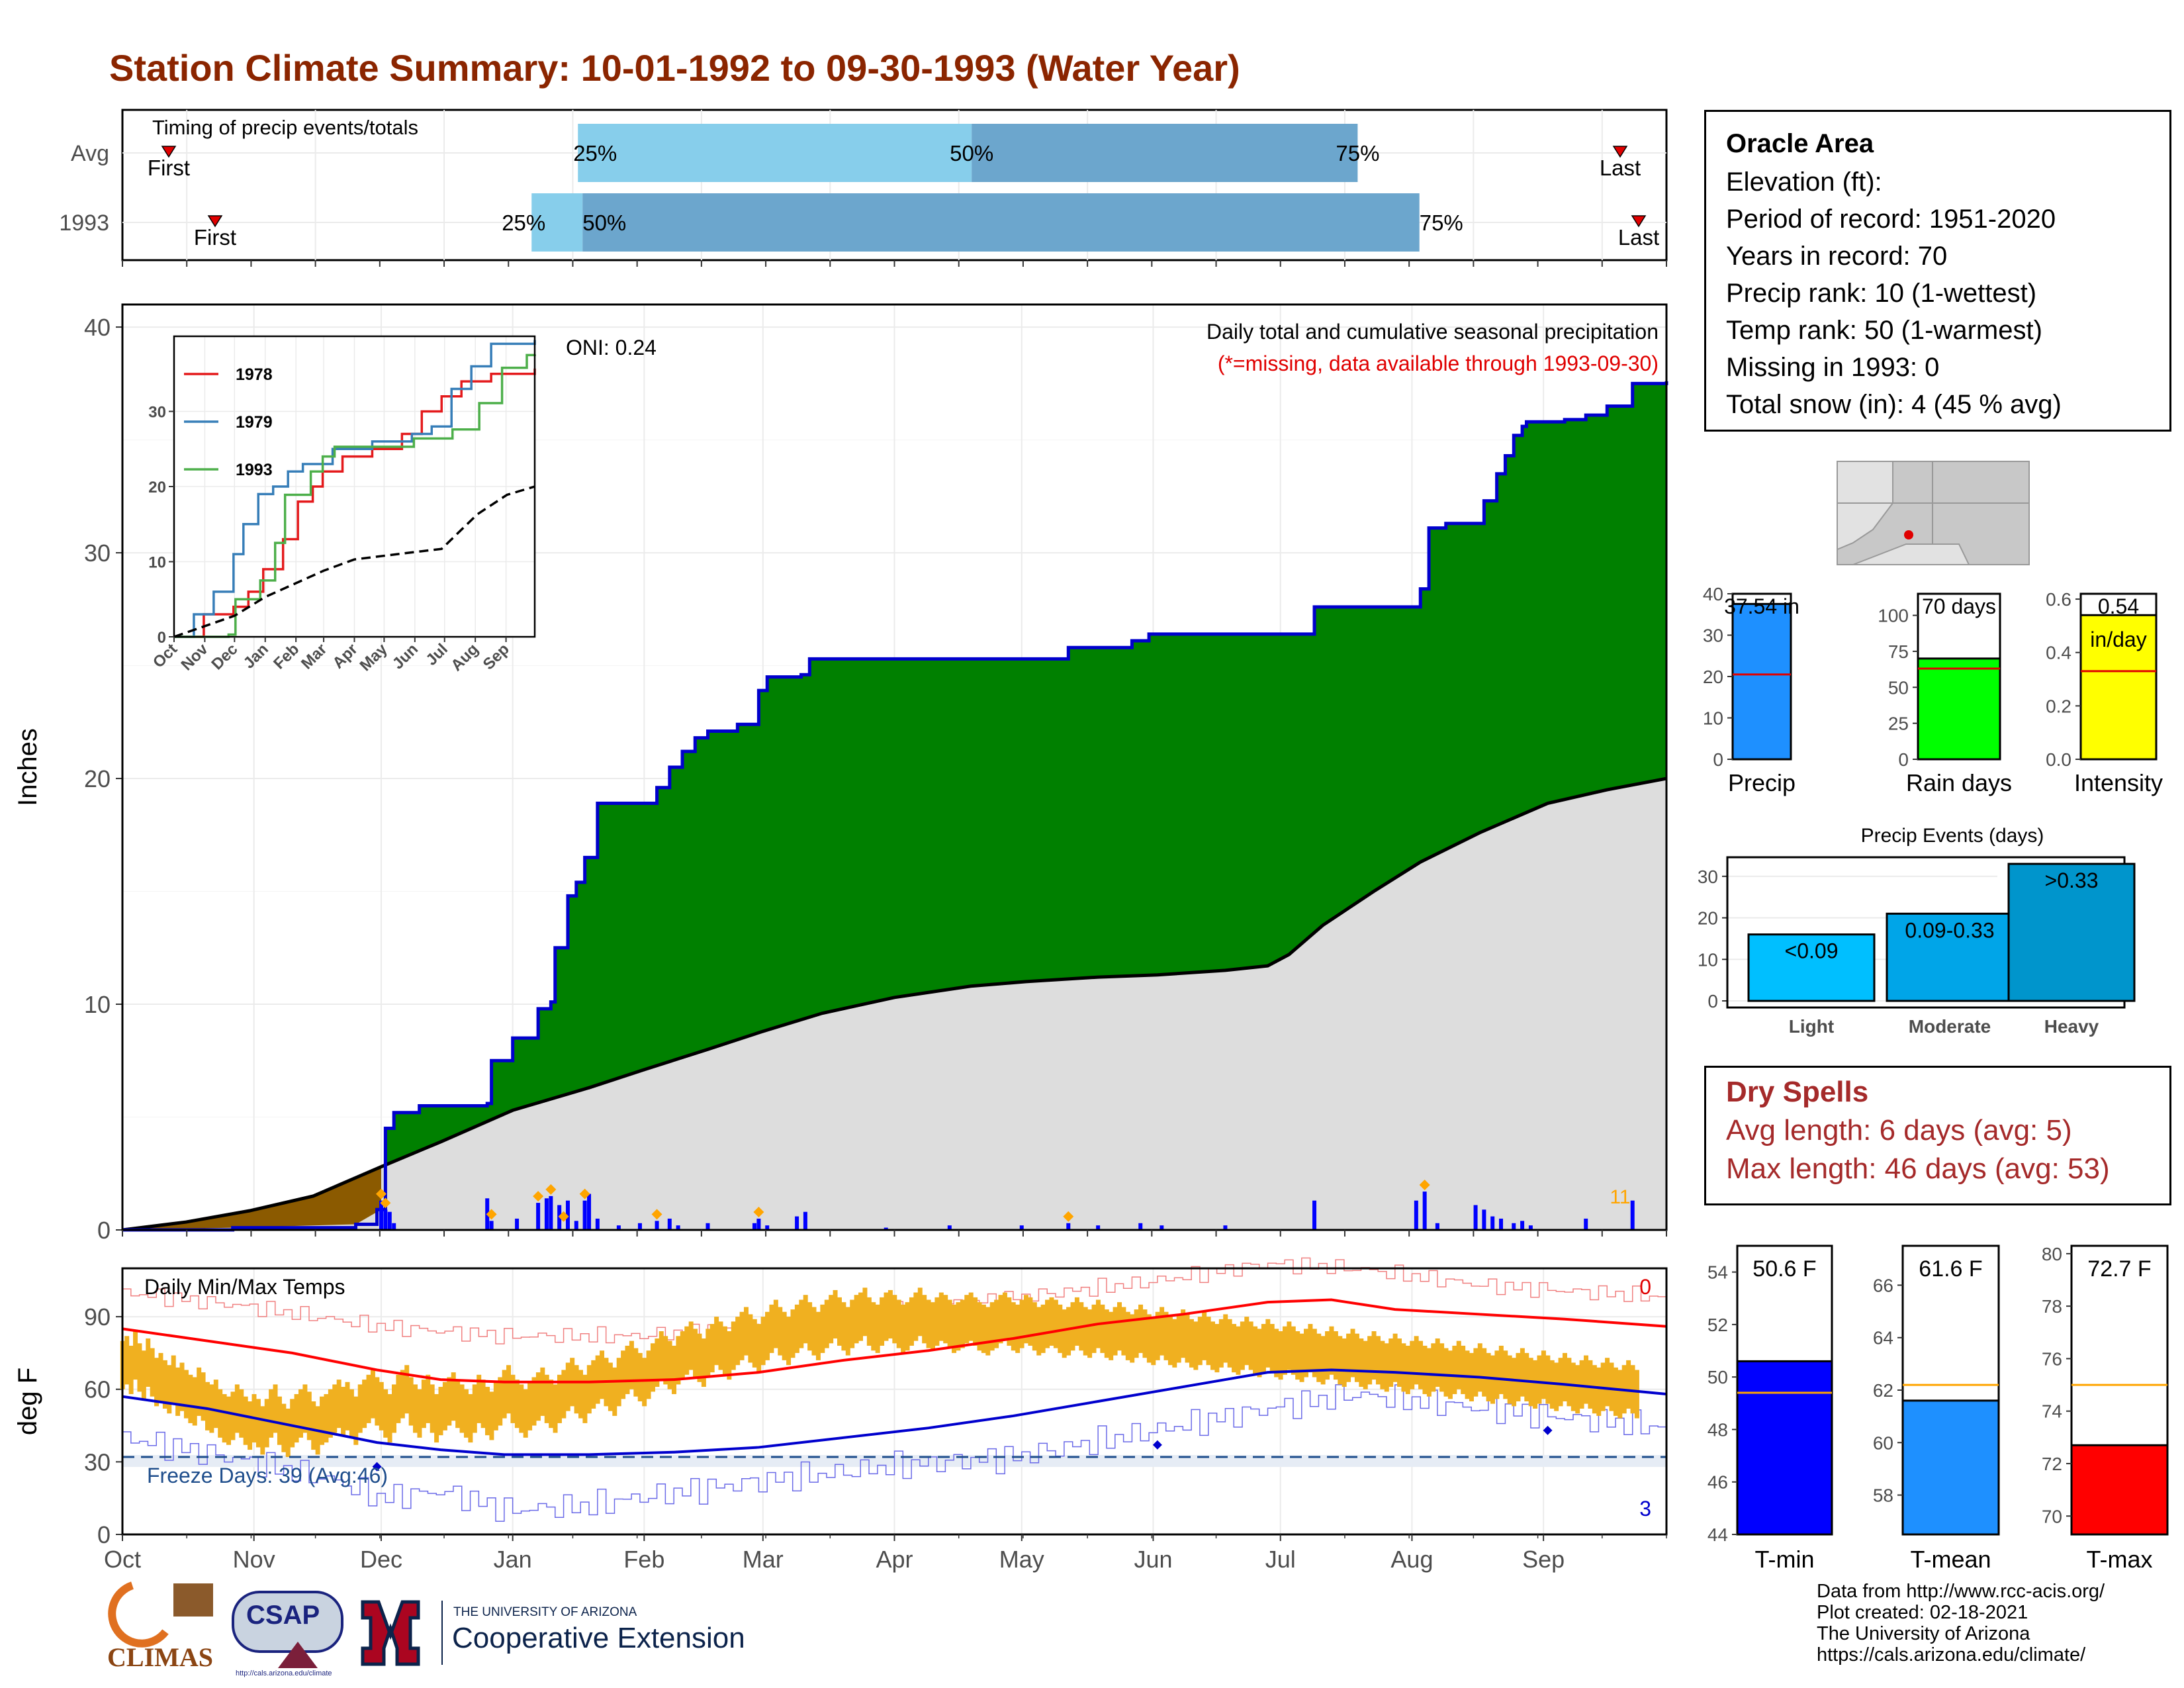 Image resolution: width=2184 pixels, height=1688 pixels. I want to click on csap-cloud-icon, so click(287, 1622).